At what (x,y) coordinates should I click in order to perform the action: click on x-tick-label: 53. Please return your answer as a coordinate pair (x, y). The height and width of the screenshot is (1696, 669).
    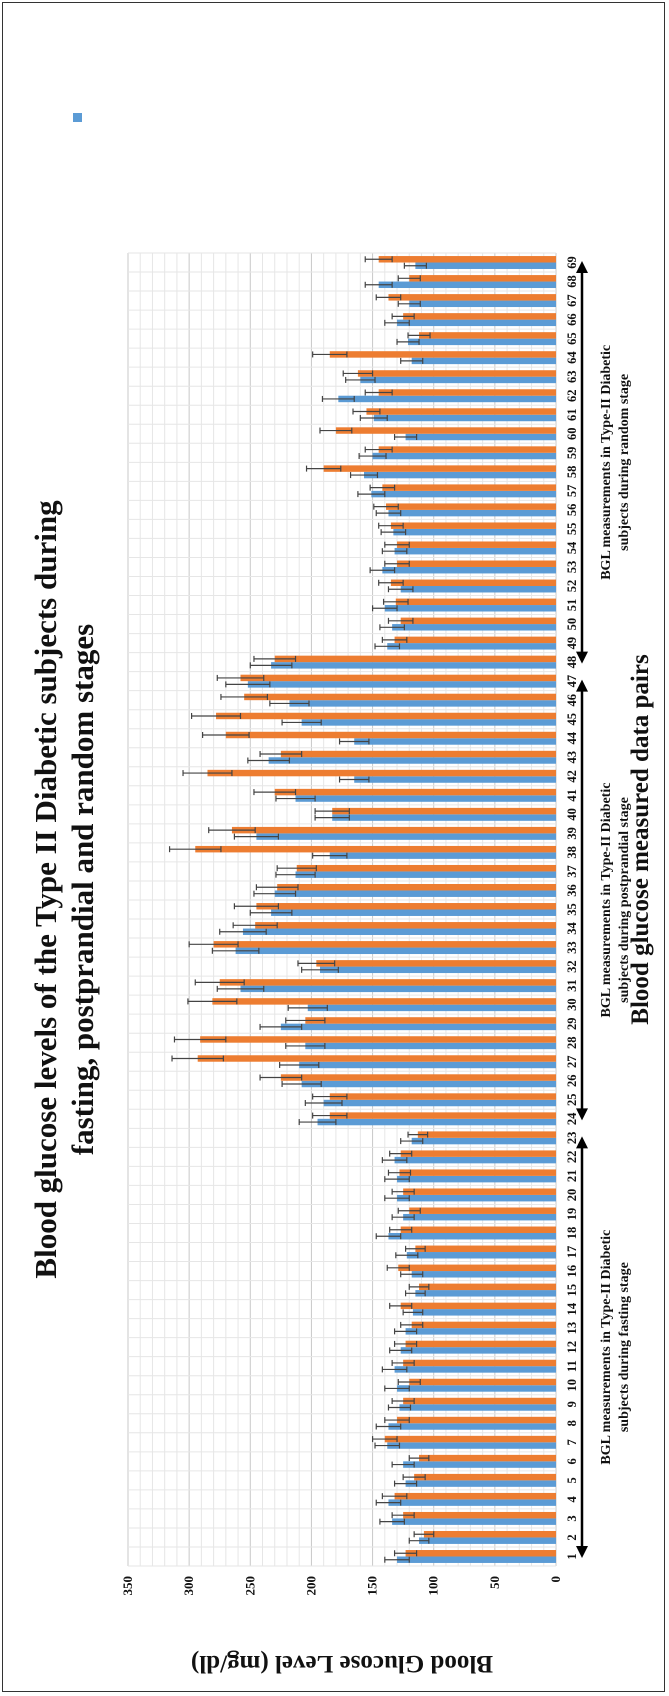
    Looking at the image, I should click on (572, 567).